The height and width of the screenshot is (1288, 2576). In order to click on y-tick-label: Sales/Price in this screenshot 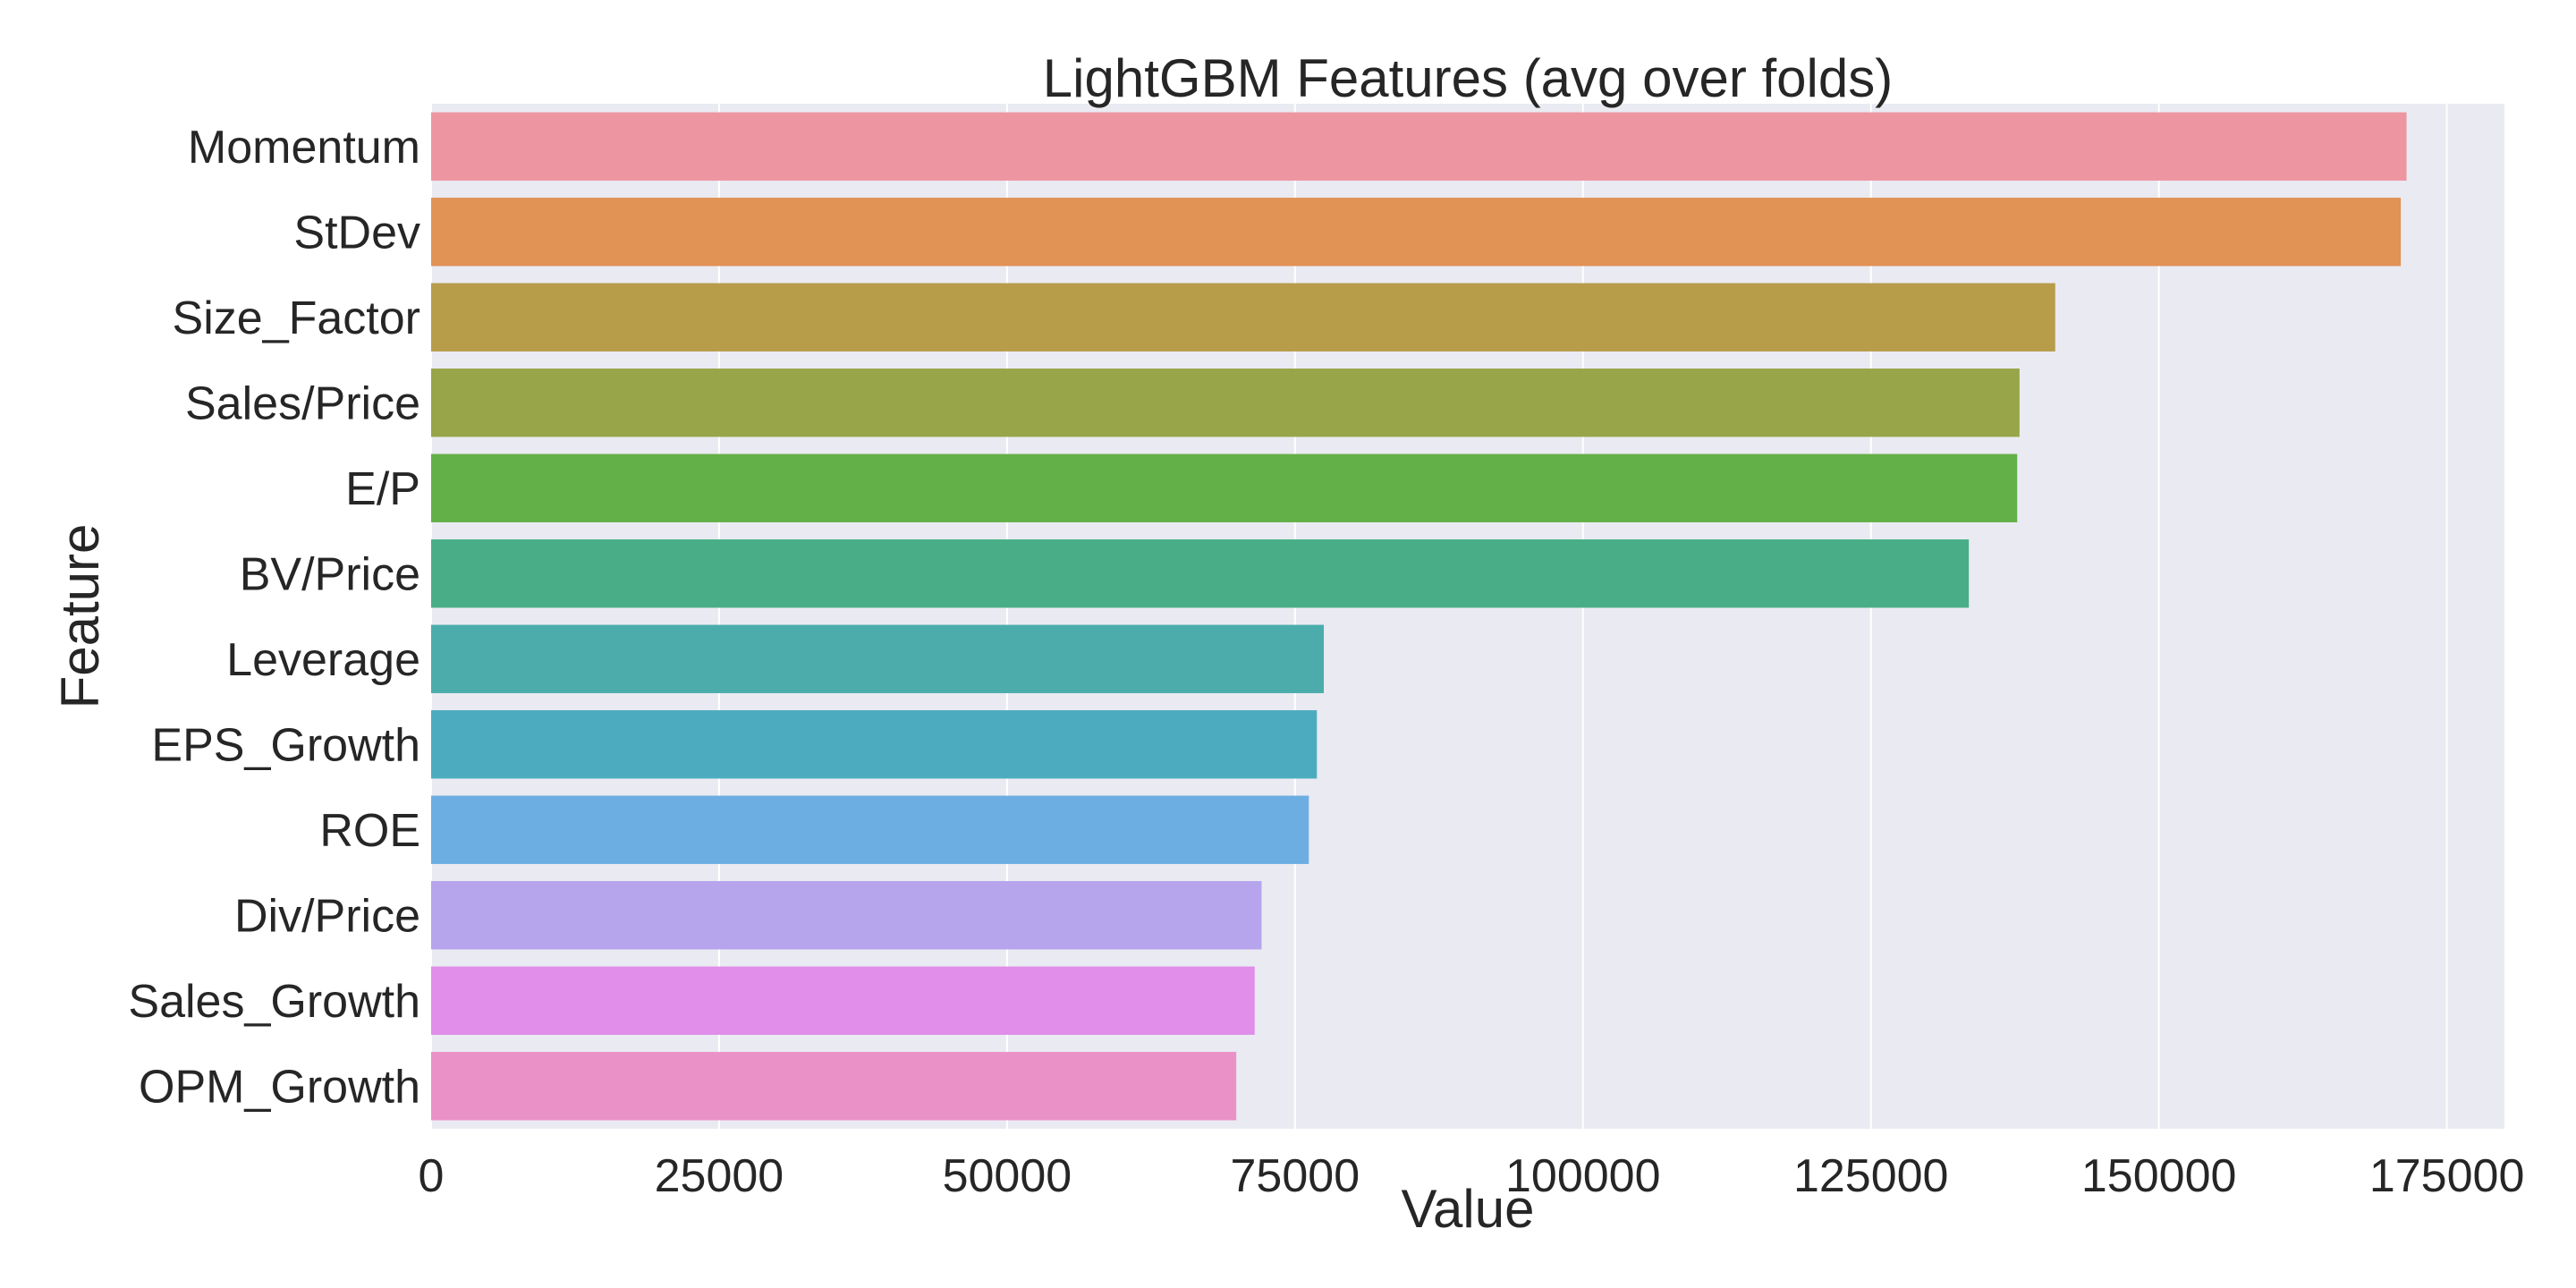, I will do `click(302, 403)`.